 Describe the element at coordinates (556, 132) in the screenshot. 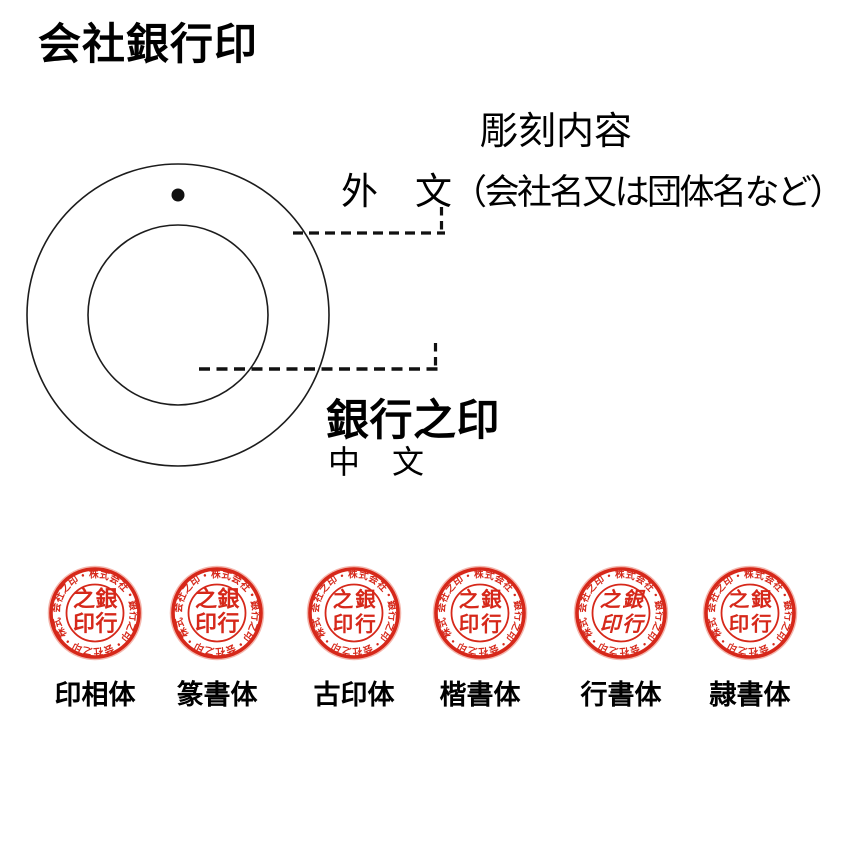

I see `engraving-content-heading: 彫刻内容` at that location.